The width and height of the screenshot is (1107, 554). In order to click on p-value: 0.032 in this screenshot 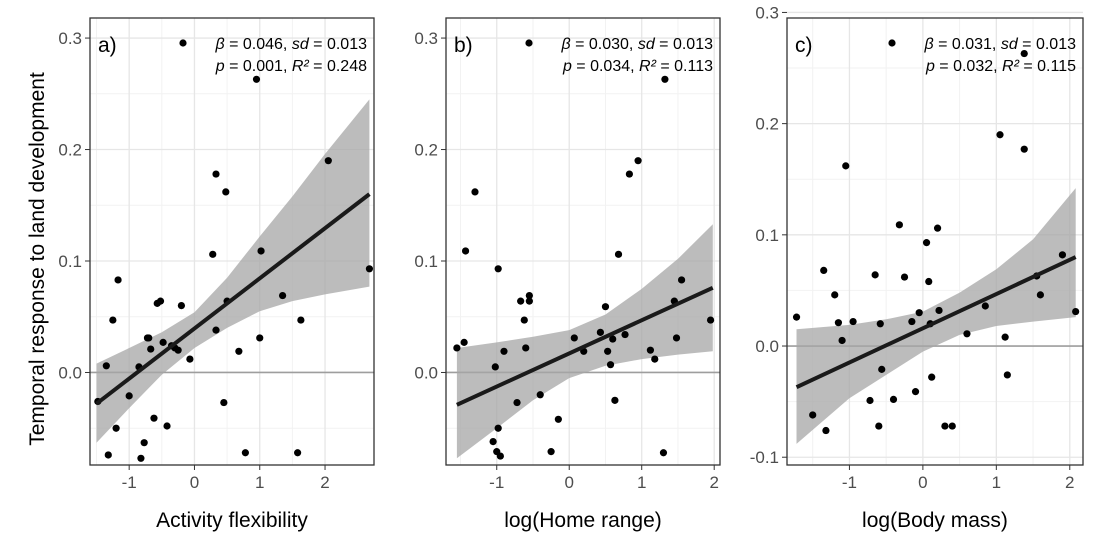, I will do `click(973, 66)`.